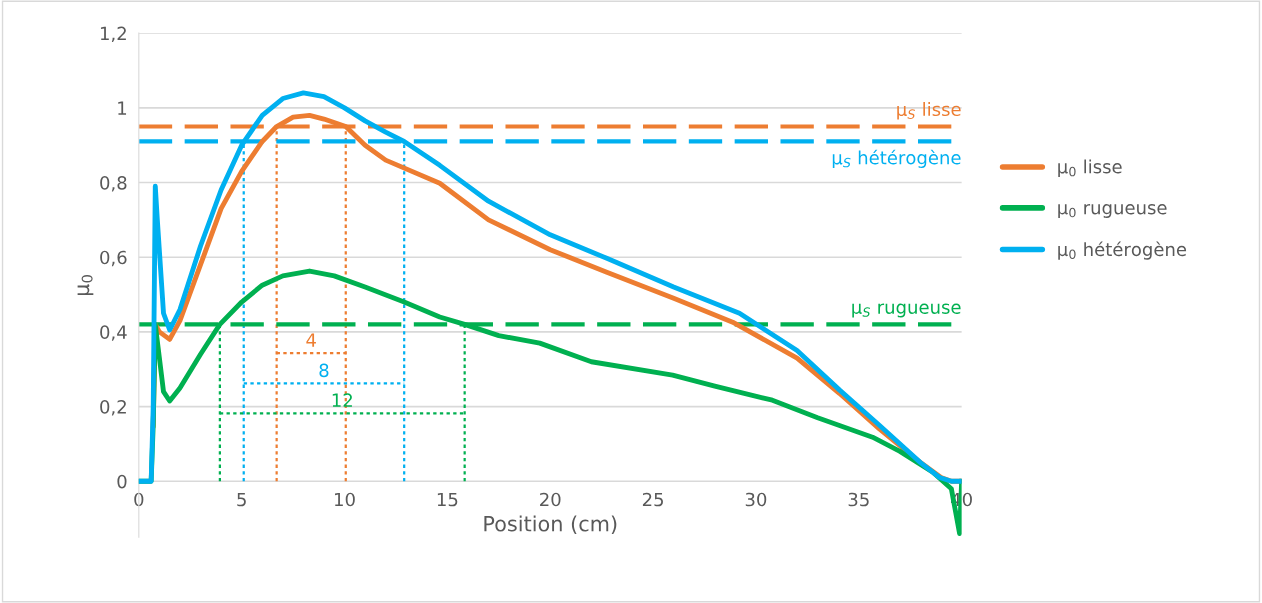  I want to click on annotation: 4, so click(311, 340).